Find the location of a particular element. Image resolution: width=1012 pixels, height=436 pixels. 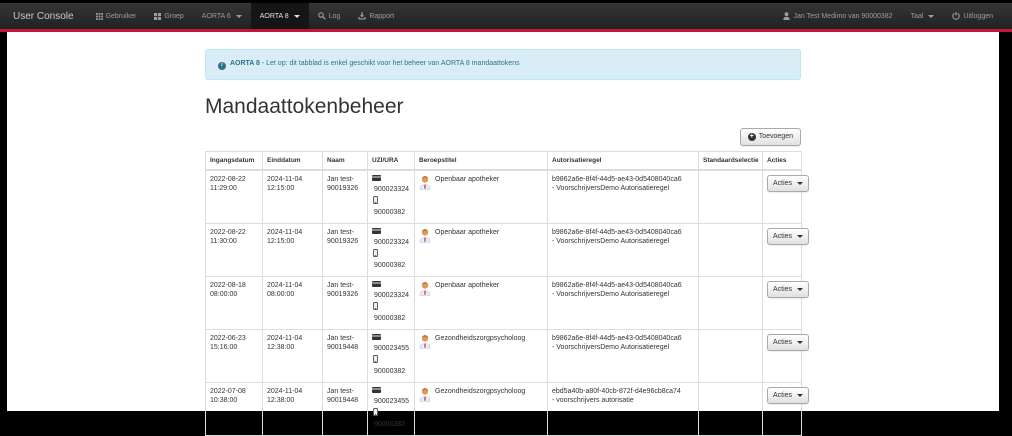

nav-label: Rapport is located at coordinates (382, 16).